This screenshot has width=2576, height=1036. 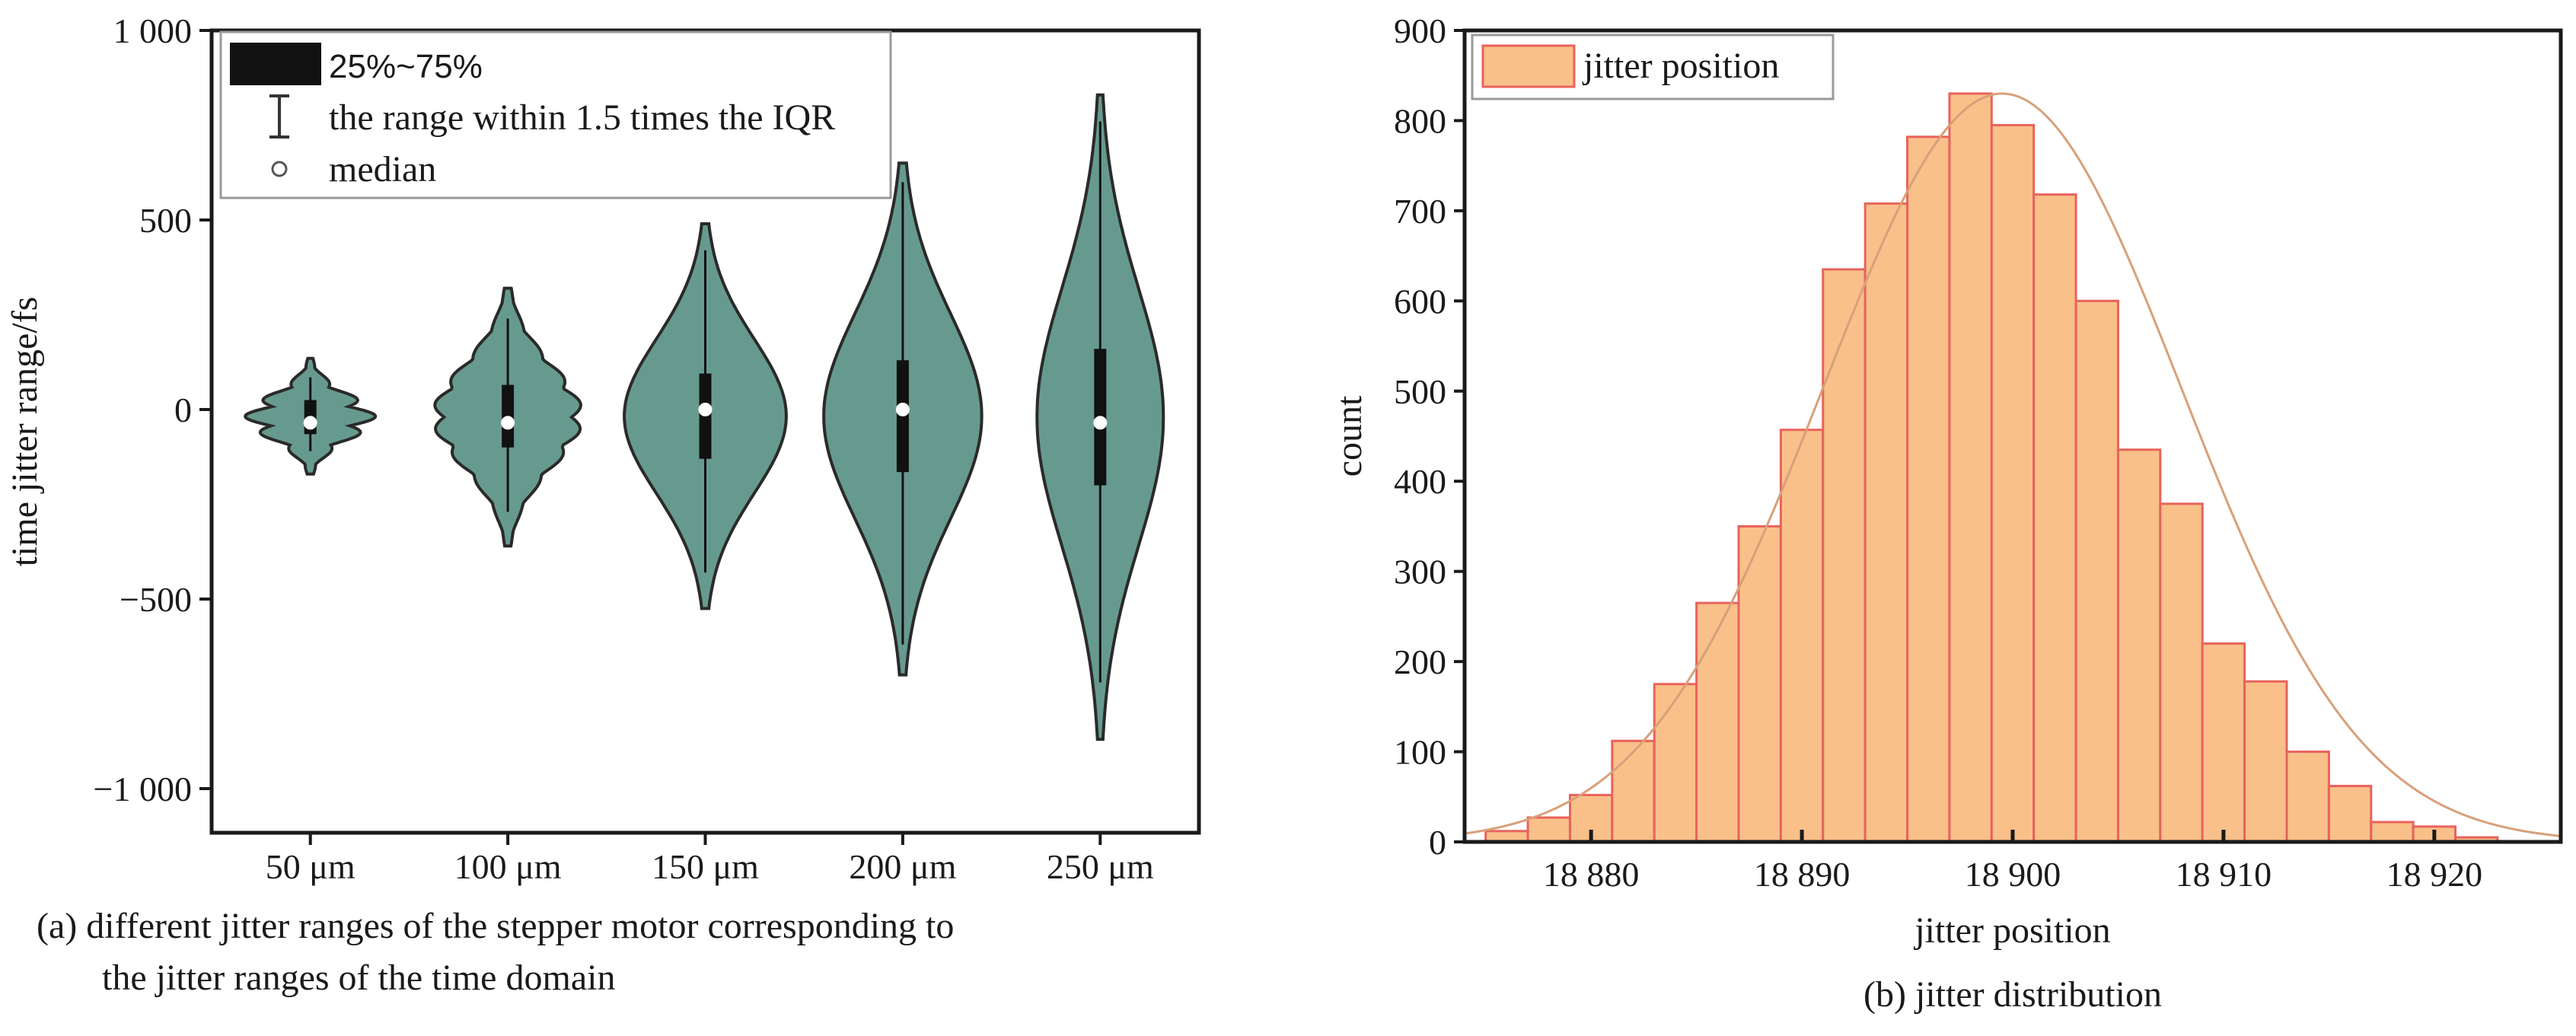 What do you see at coordinates (1420, 572) in the screenshot?
I see `y-tick-label: 300` at bounding box center [1420, 572].